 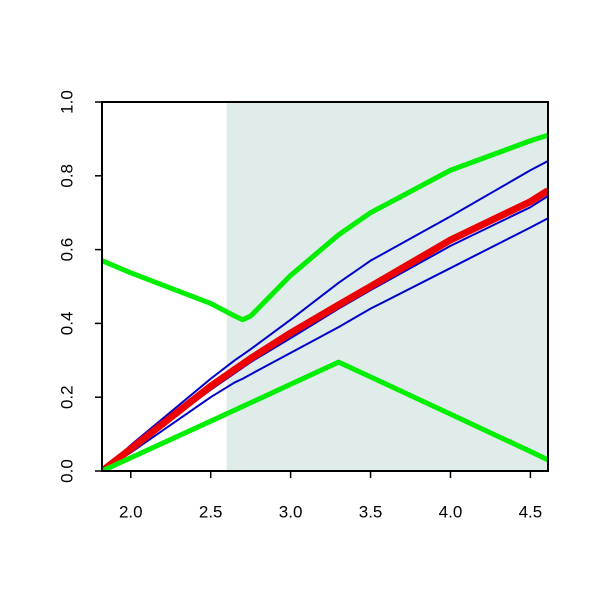 What do you see at coordinates (131, 511) in the screenshot?
I see `x-tick-label: 2.0` at bounding box center [131, 511].